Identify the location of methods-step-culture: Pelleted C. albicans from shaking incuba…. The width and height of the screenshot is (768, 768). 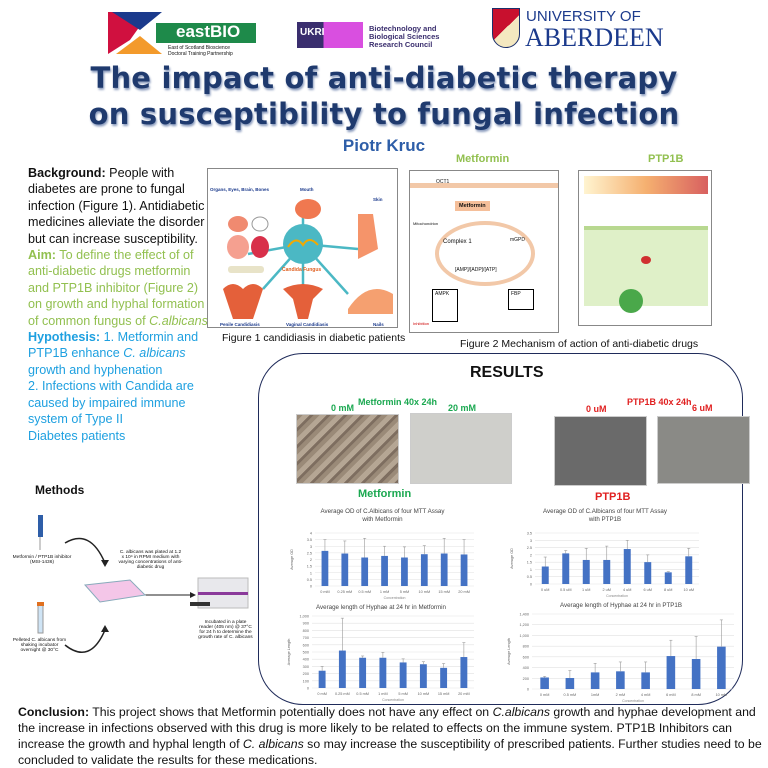
(39, 645).